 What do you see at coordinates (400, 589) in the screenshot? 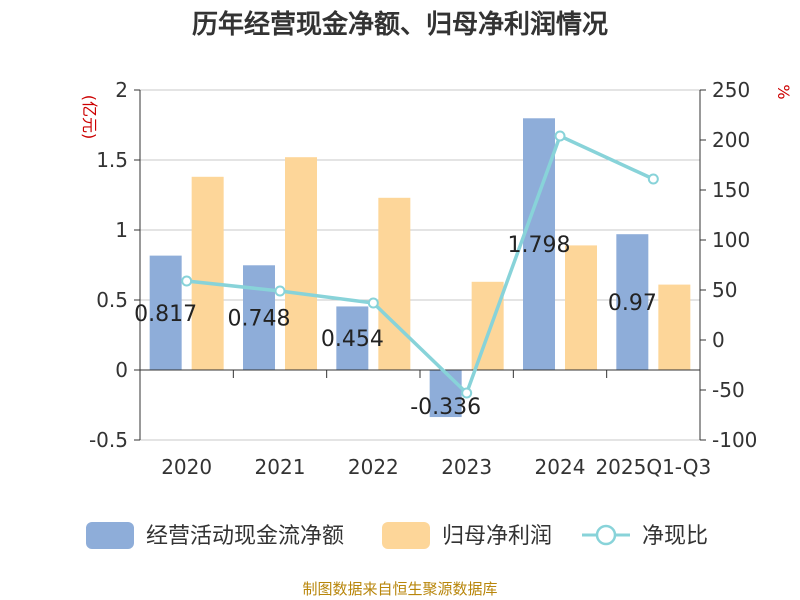
I see `data-source-note: 制图数据来自恒生聚源数据库` at bounding box center [400, 589].